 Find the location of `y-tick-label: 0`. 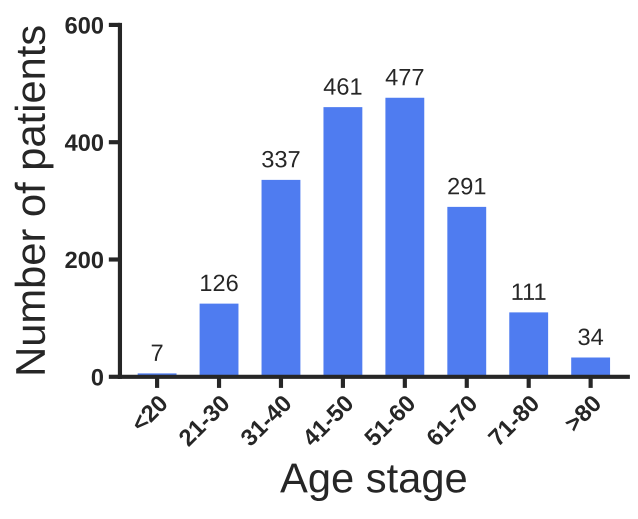

y-tick-label: 0 is located at coordinates (98, 377).